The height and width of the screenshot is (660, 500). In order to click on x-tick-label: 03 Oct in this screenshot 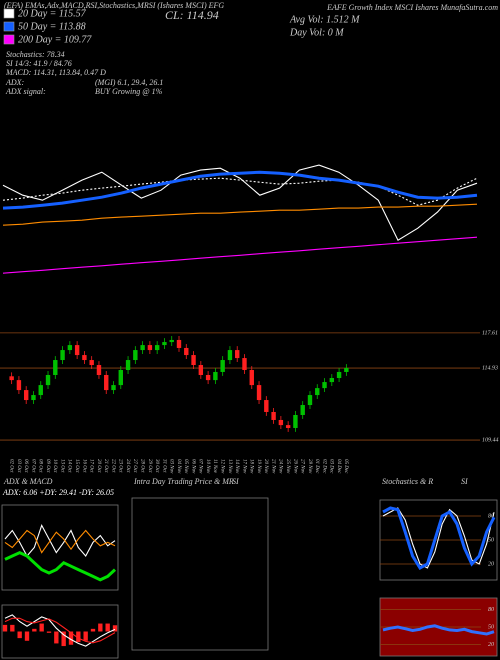, I will do `click(18, 466)`.